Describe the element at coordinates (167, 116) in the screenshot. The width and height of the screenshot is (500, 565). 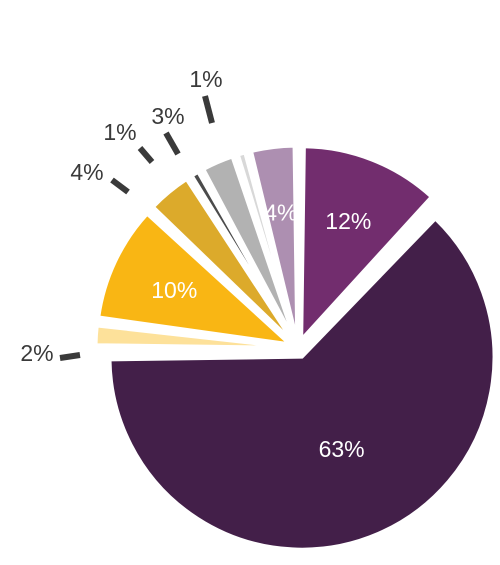
I see `slice-label: 3%` at that location.